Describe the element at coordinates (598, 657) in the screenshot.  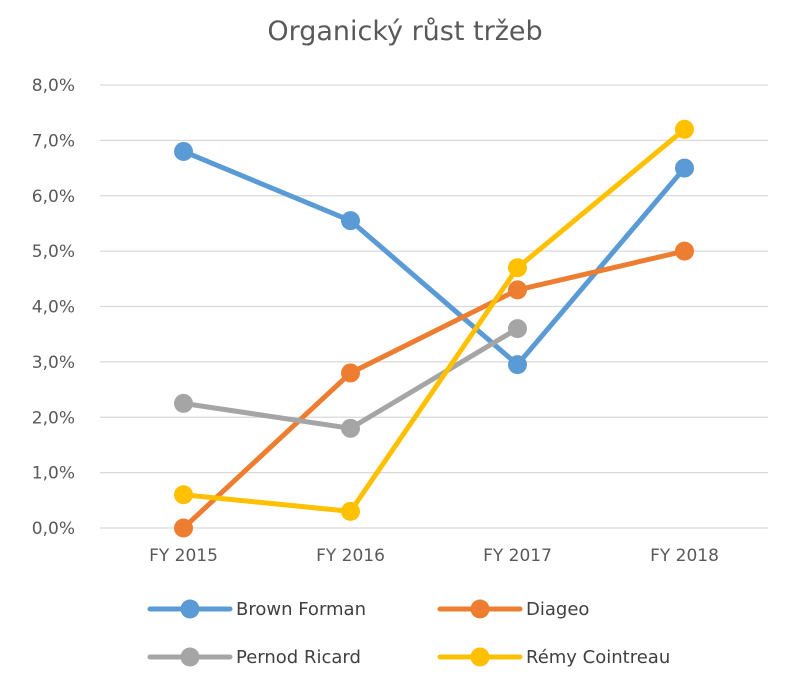
I see `legend-label: Rémy Cointreau` at that location.